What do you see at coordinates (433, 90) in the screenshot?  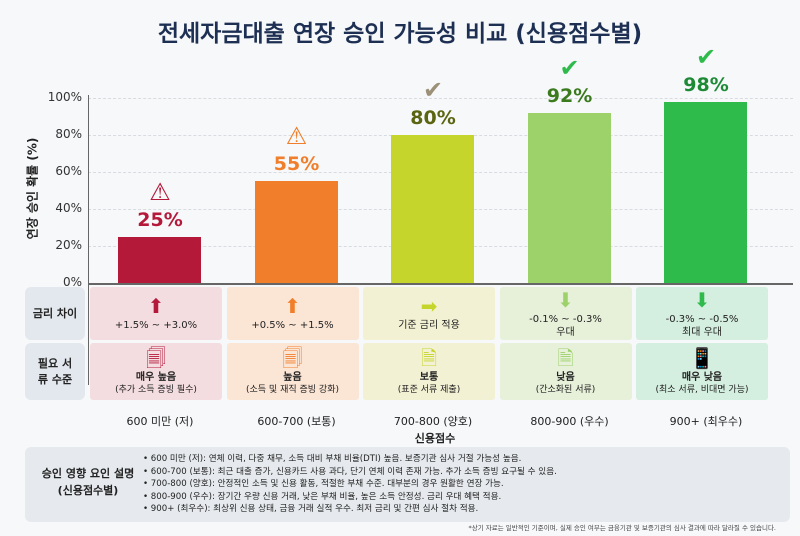 I see `check-icon: ✔` at bounding box center [433, 90].